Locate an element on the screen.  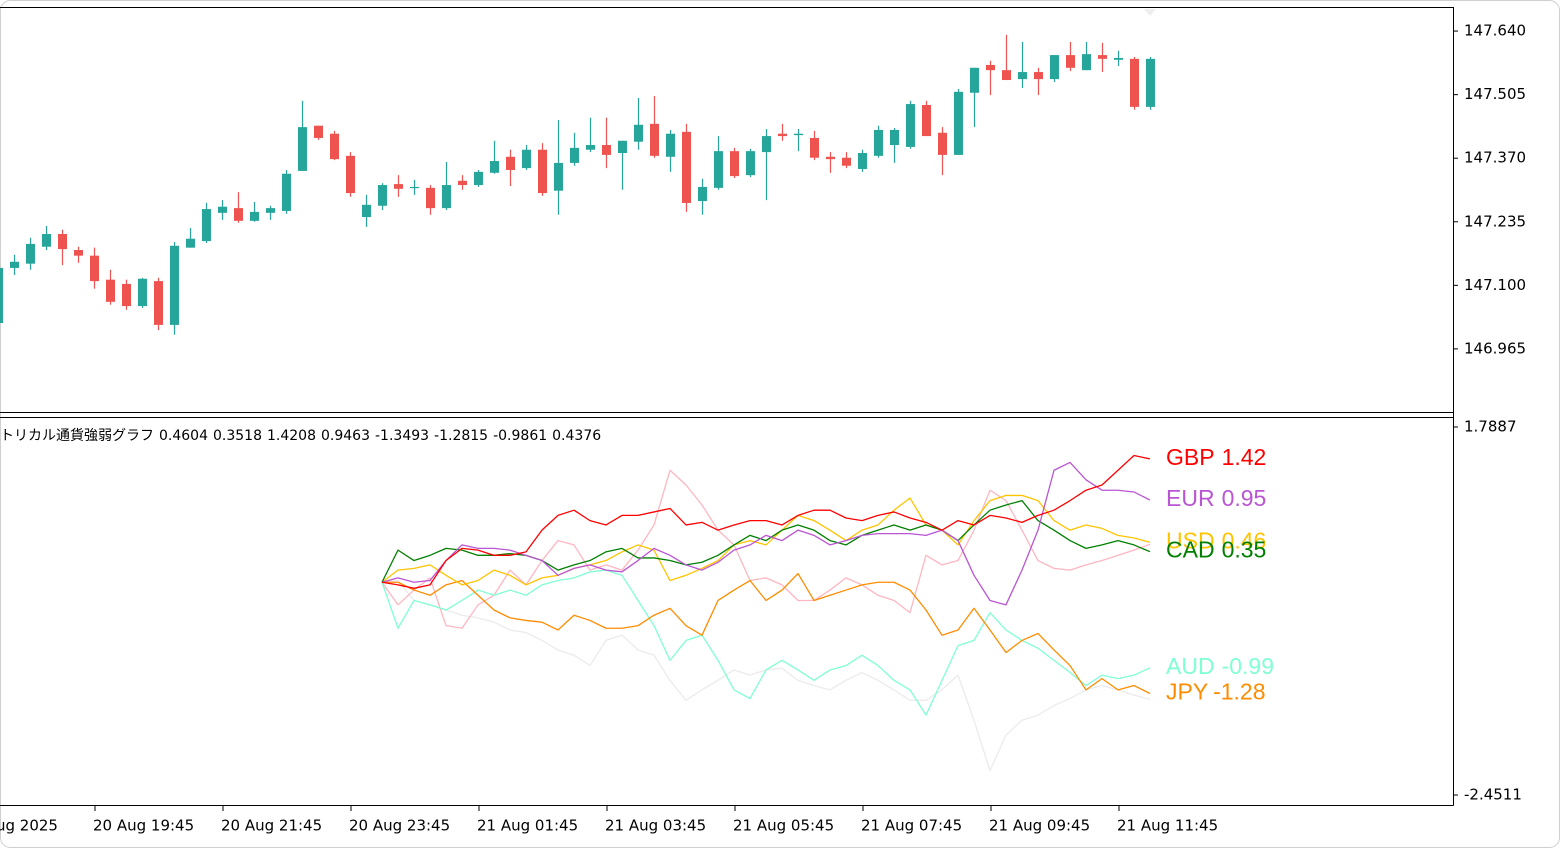
x-tick-label: 20 Aug 21:45 is located at coordinates (271, 826).